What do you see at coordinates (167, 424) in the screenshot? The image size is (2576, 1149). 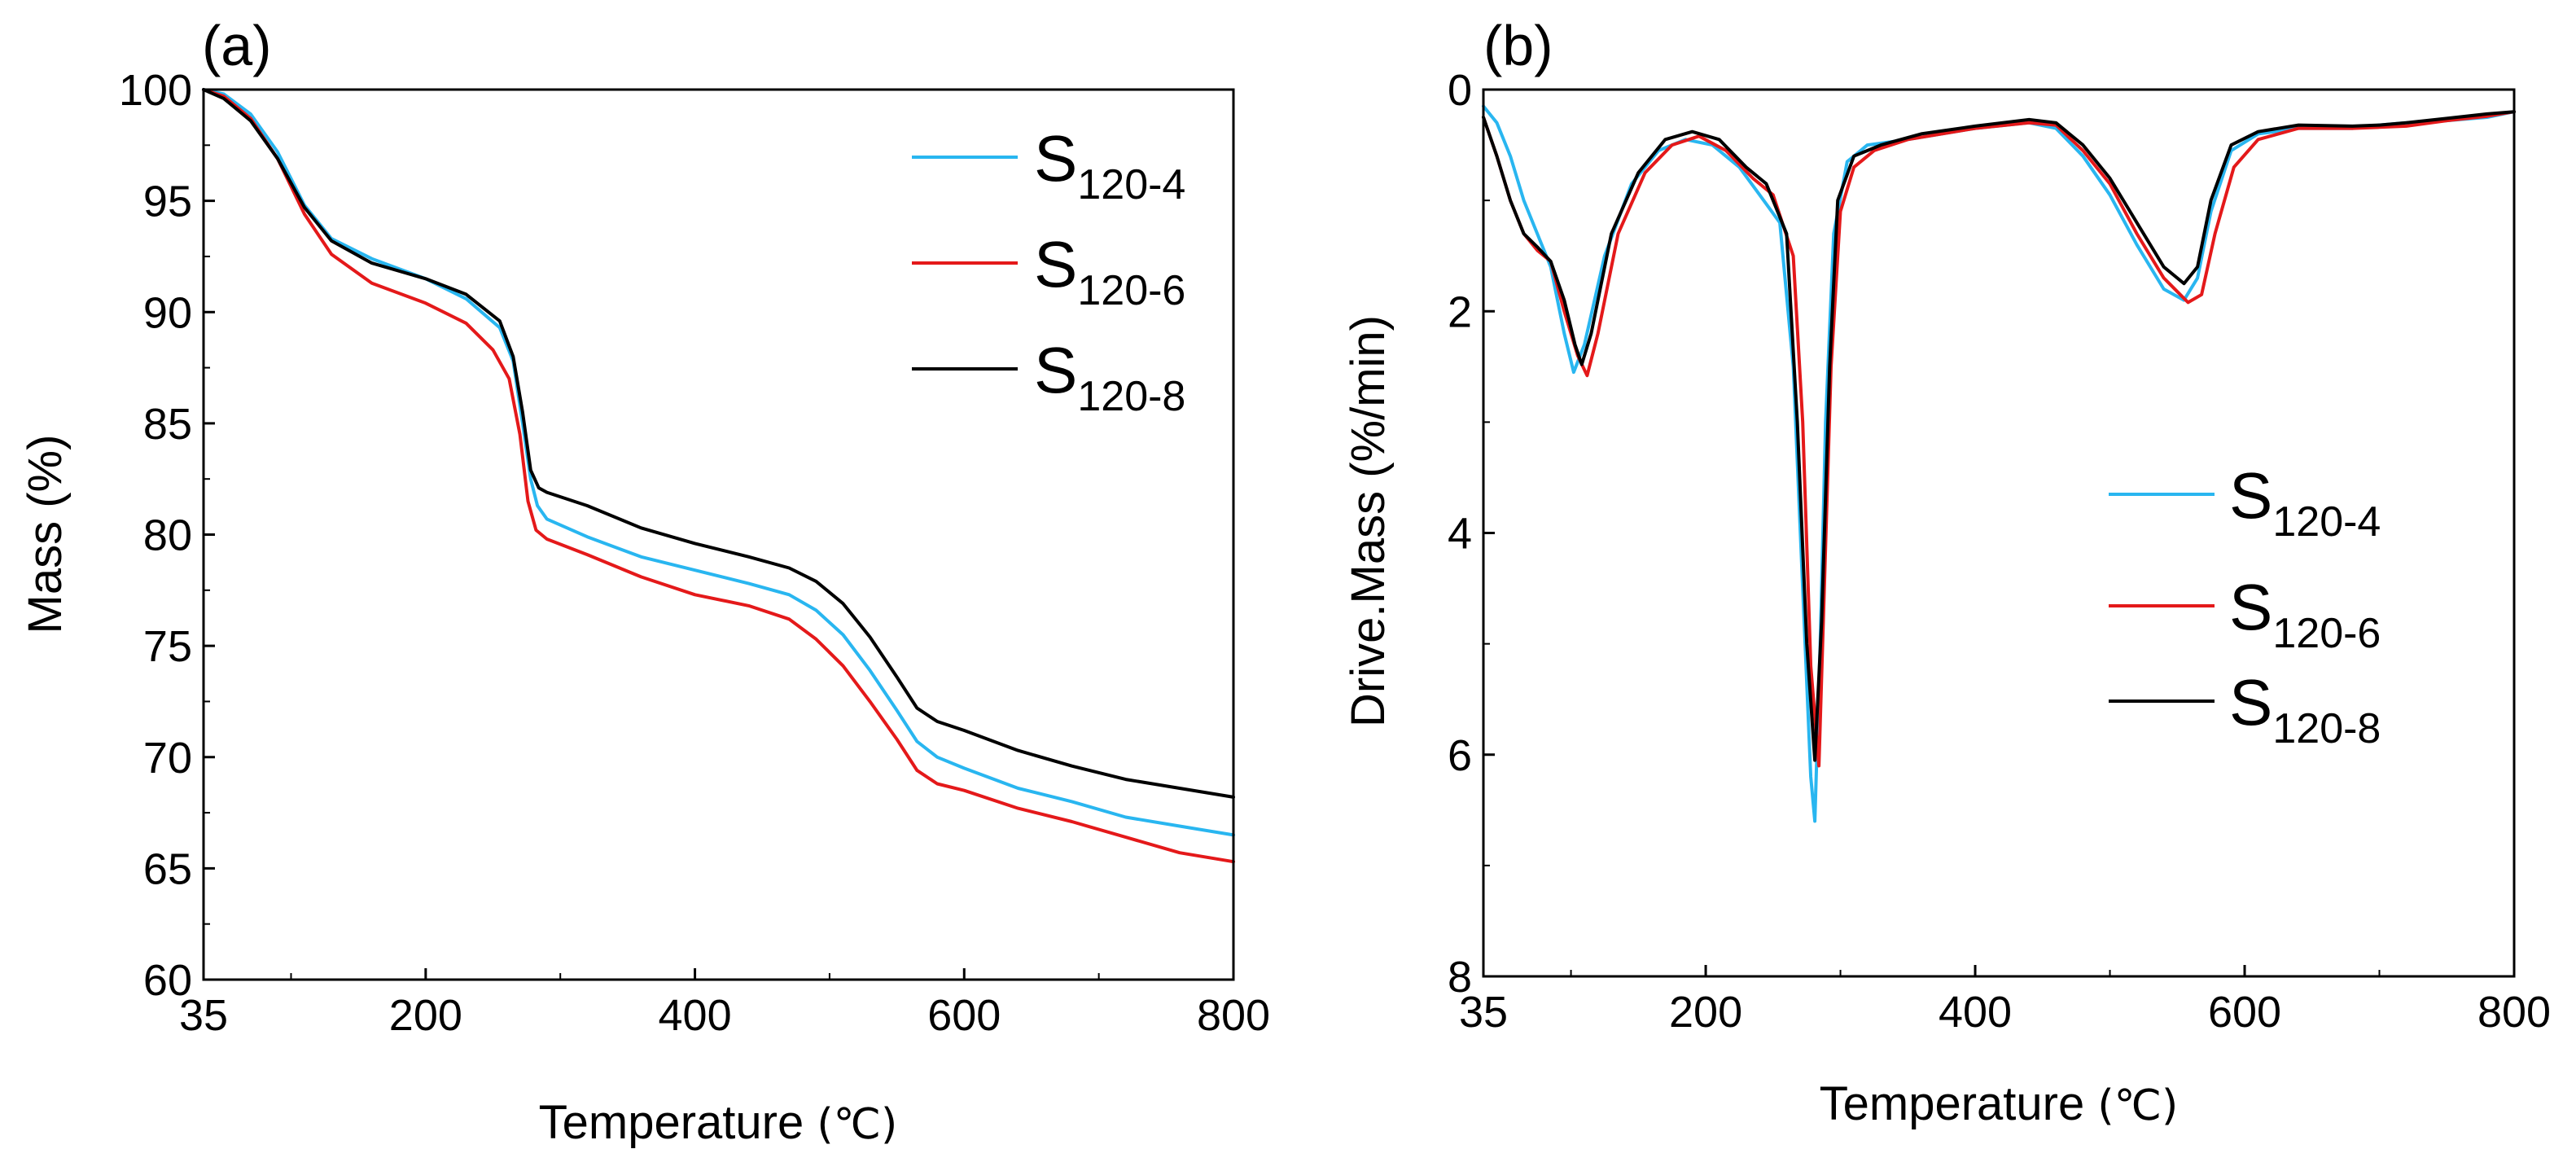 I see `panel-a-y-tick-label: 85` at bounding box center [167, 424].